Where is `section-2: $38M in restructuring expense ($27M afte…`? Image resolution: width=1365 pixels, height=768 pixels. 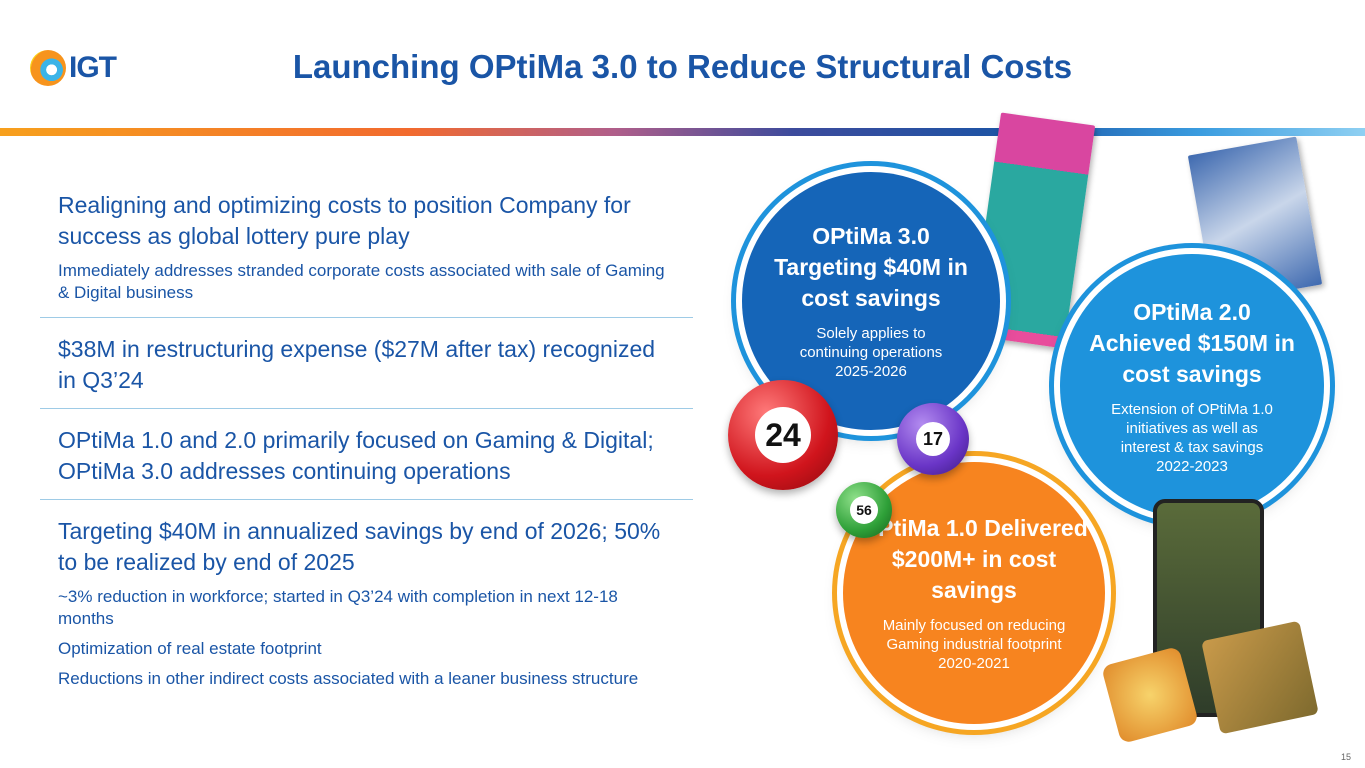
section-2: $38M in restructuring expense ($27M afte… is located at coordinates (366, 363).